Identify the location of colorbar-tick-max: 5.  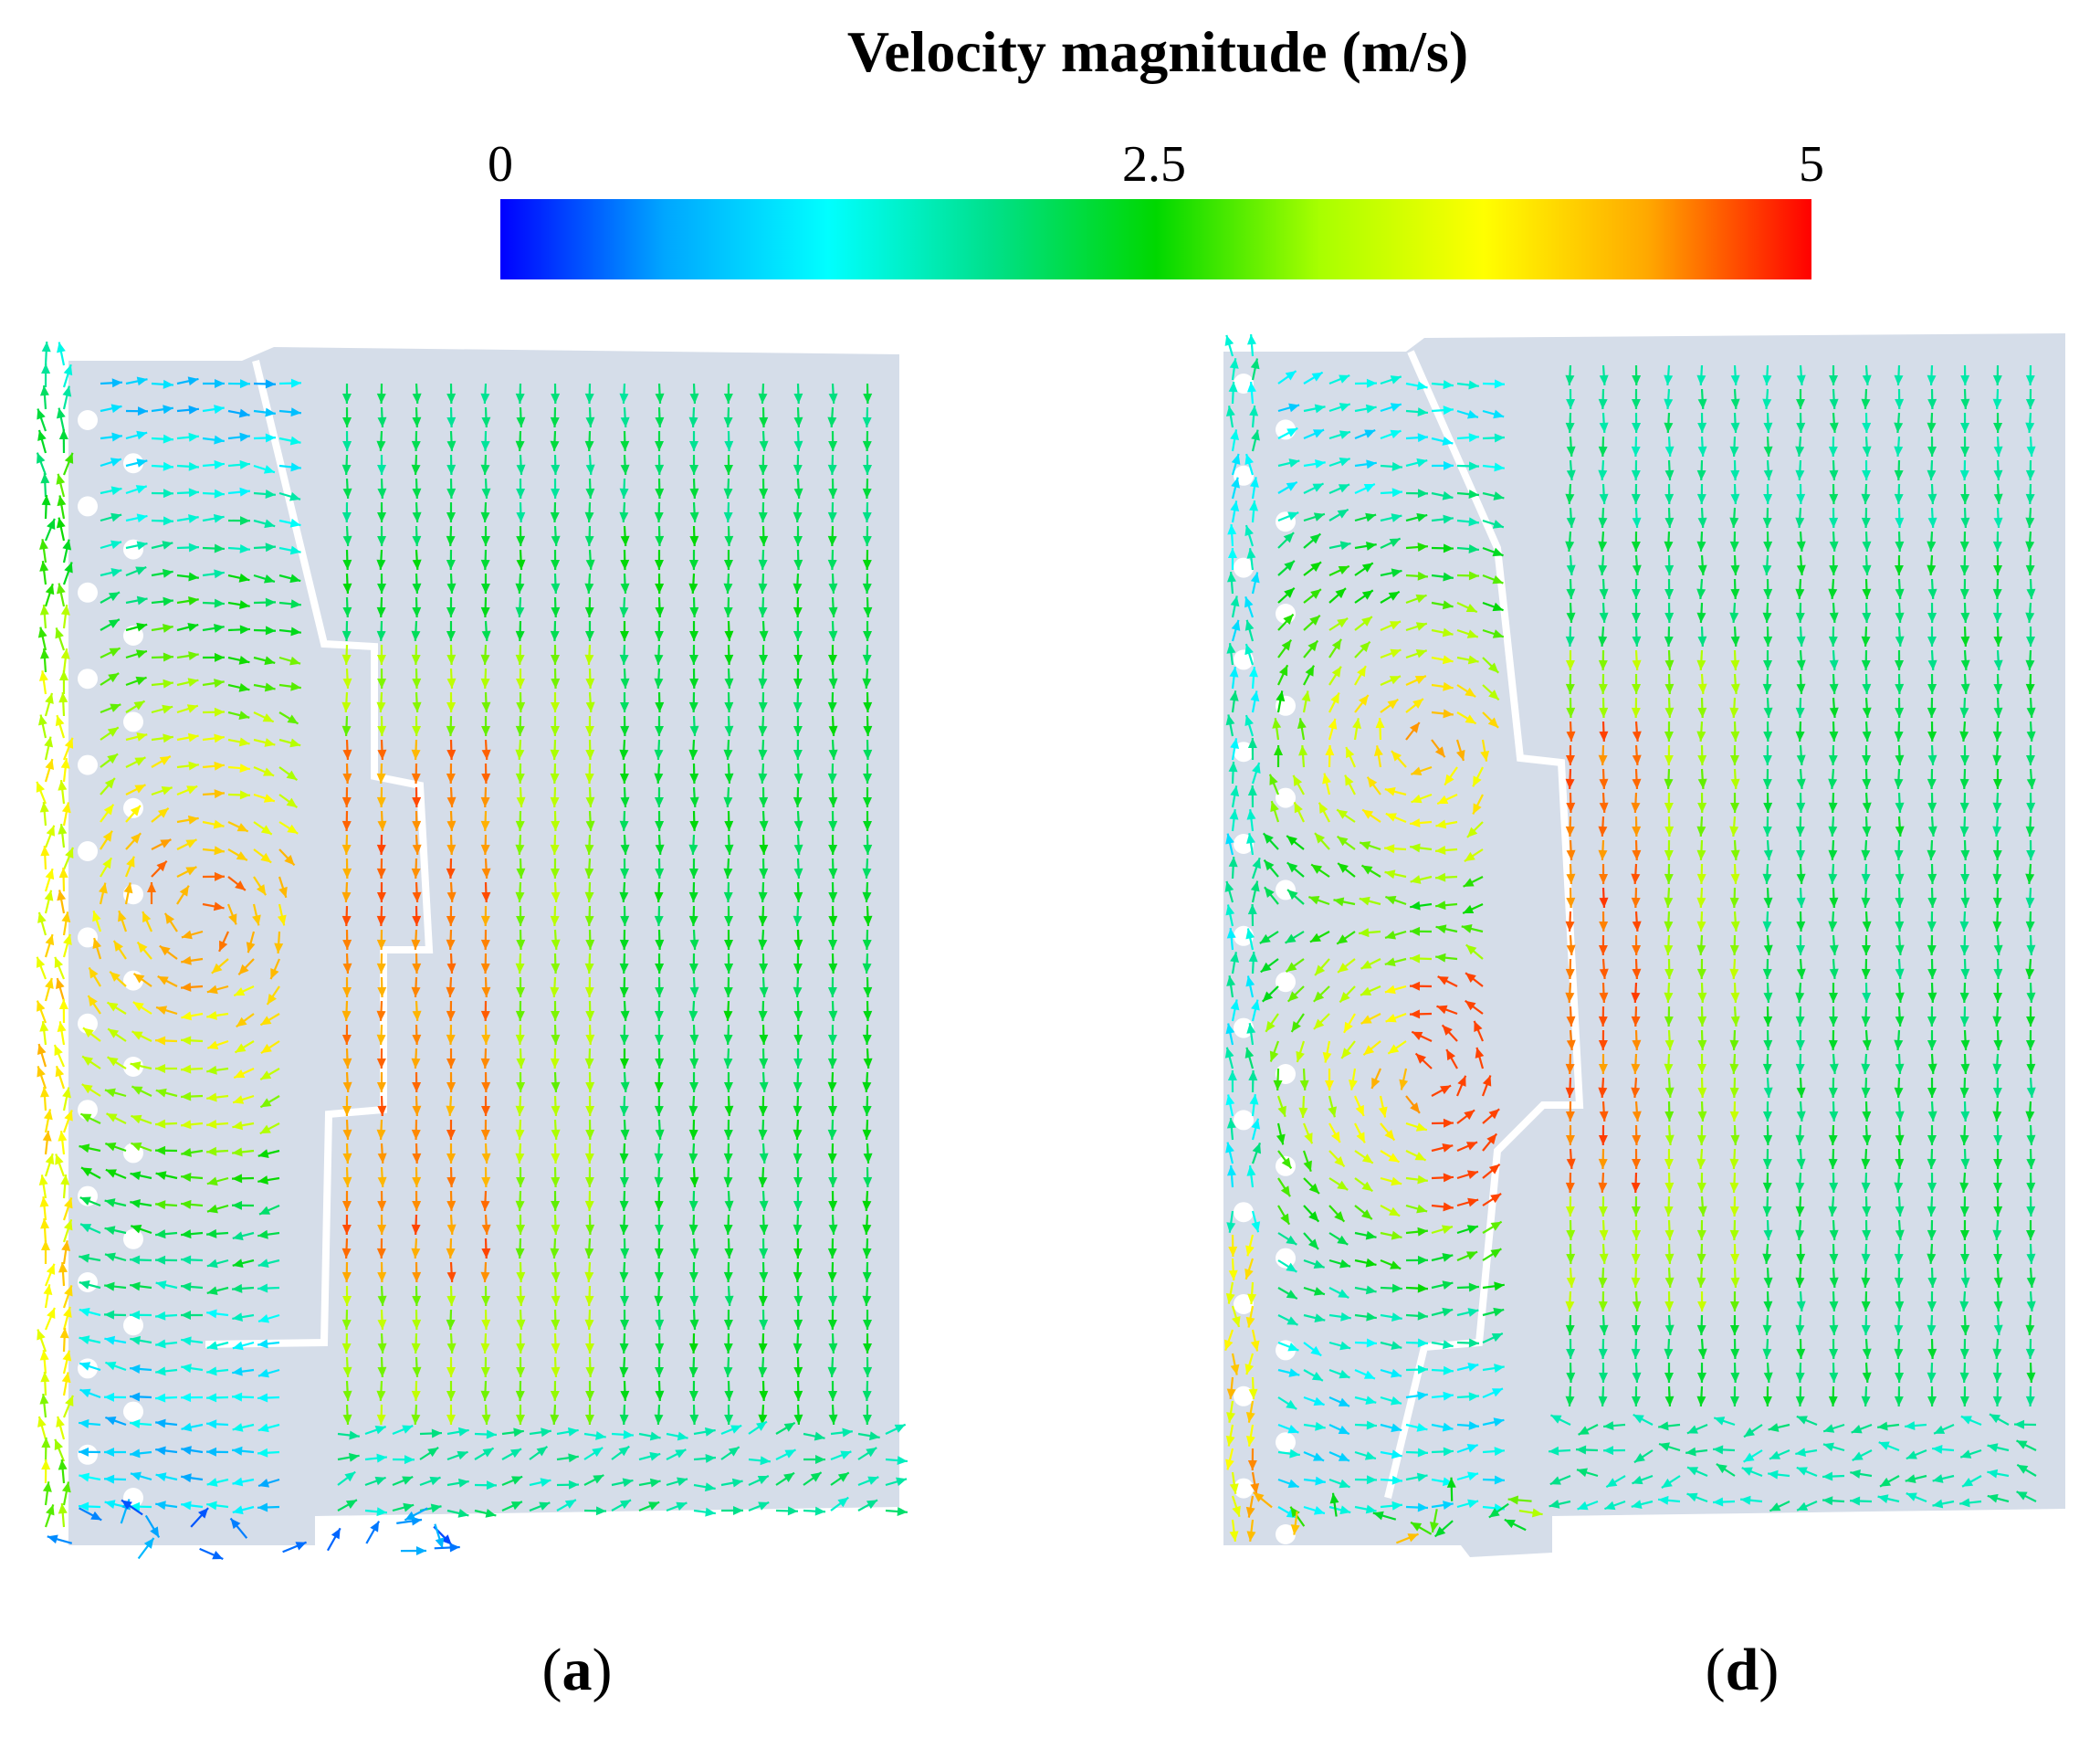
(1811, 164).